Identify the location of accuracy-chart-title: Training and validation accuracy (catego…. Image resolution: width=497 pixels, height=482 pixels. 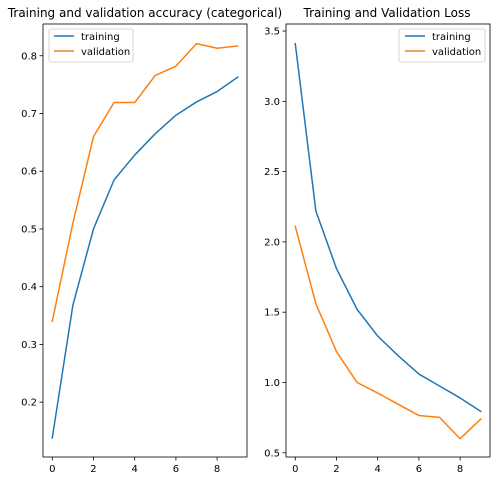
(144, 13).